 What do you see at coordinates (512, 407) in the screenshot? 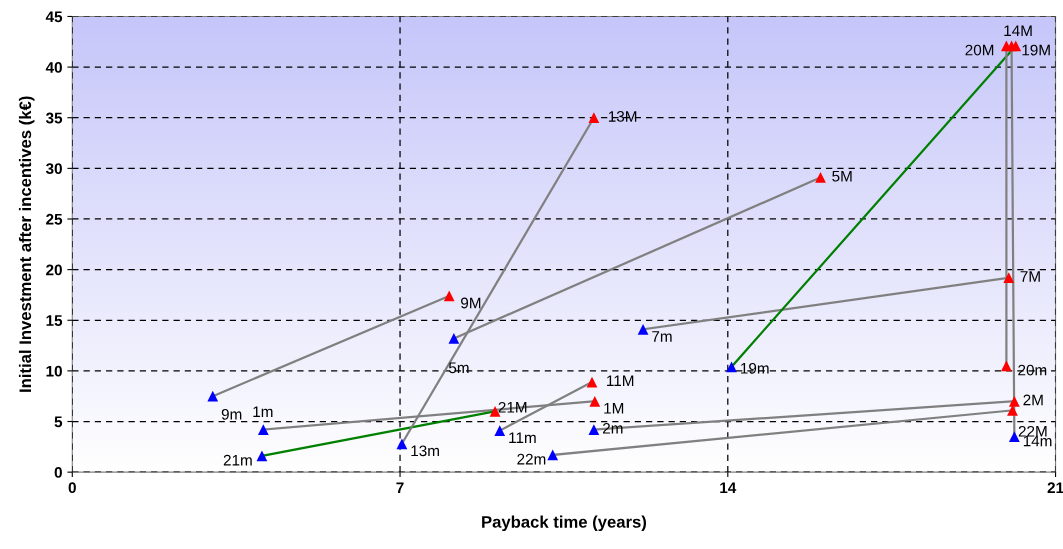
I see `annotation: 21M` at bounding box center [512, 407].